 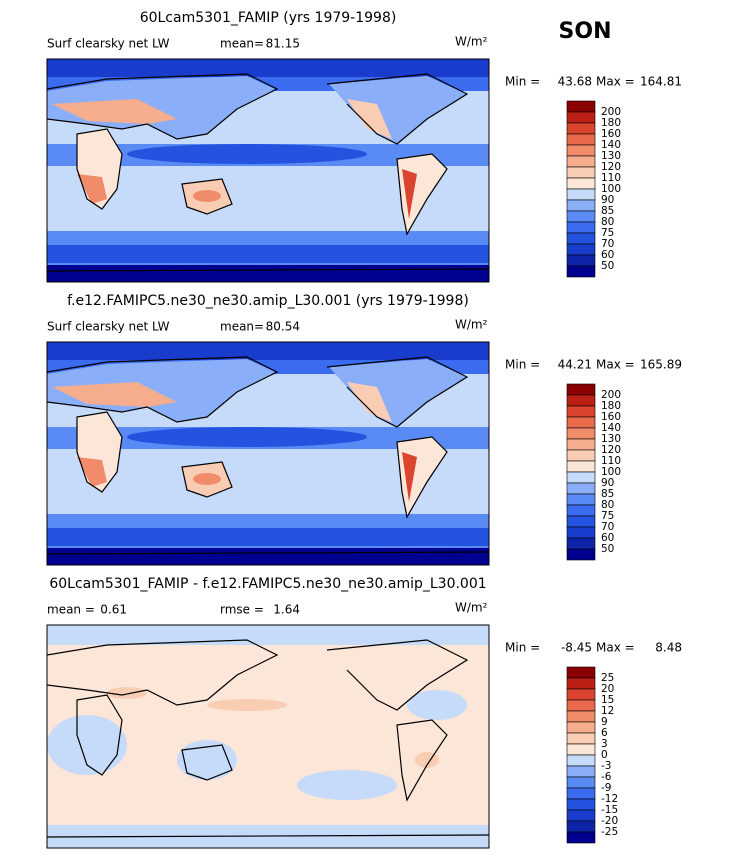 What do you see at coordinates (604, 755) in the screenshot?
I see `colorbar-label: 0` at bounding box center [604, 755].